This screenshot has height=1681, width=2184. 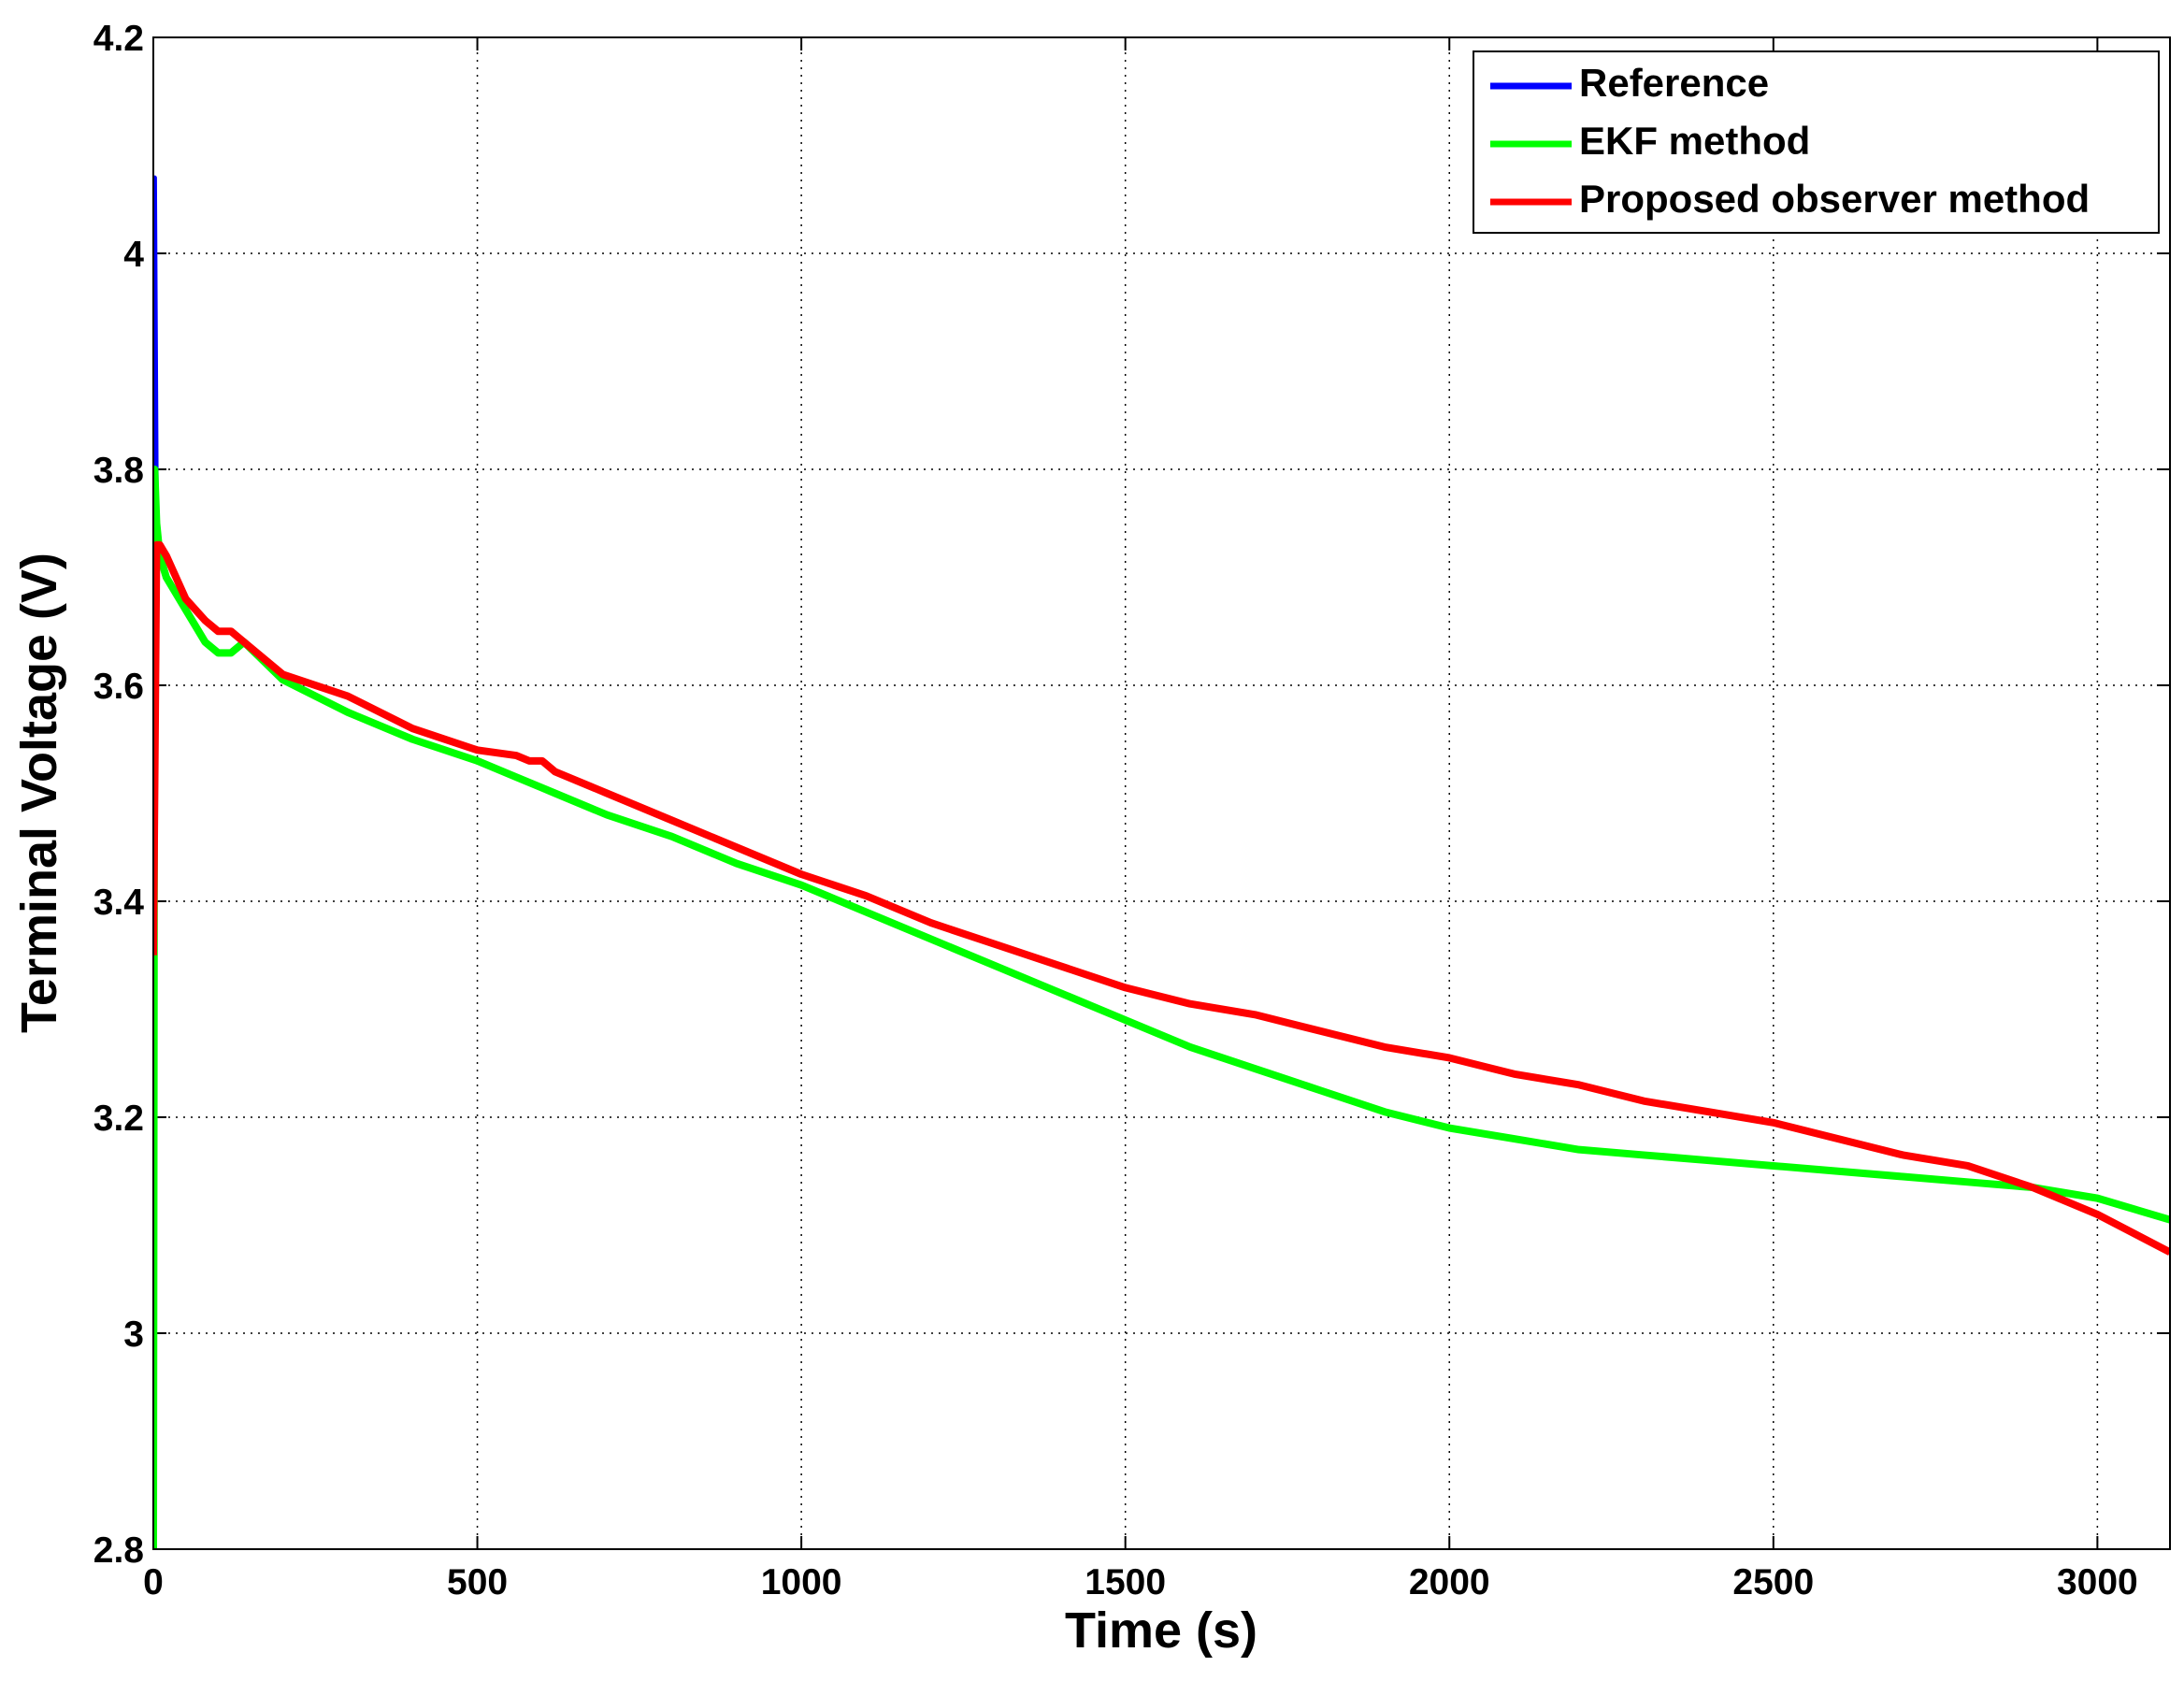 What do you see at coordinates (1161, 1631) in the screenshot?
I see `x-axis-label: Time (s)` at bounding box center [1161, 1631].